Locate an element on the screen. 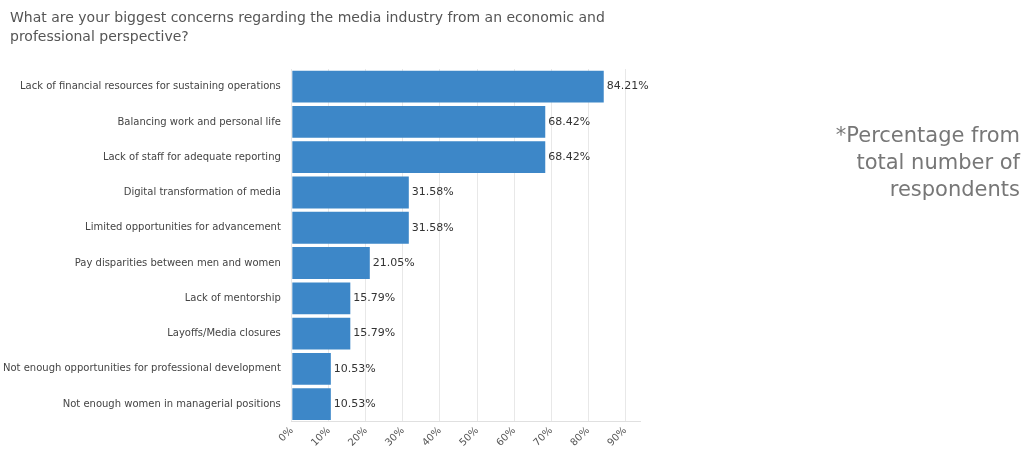  x-tick-label: 0% is located at coordinates (286, 434).